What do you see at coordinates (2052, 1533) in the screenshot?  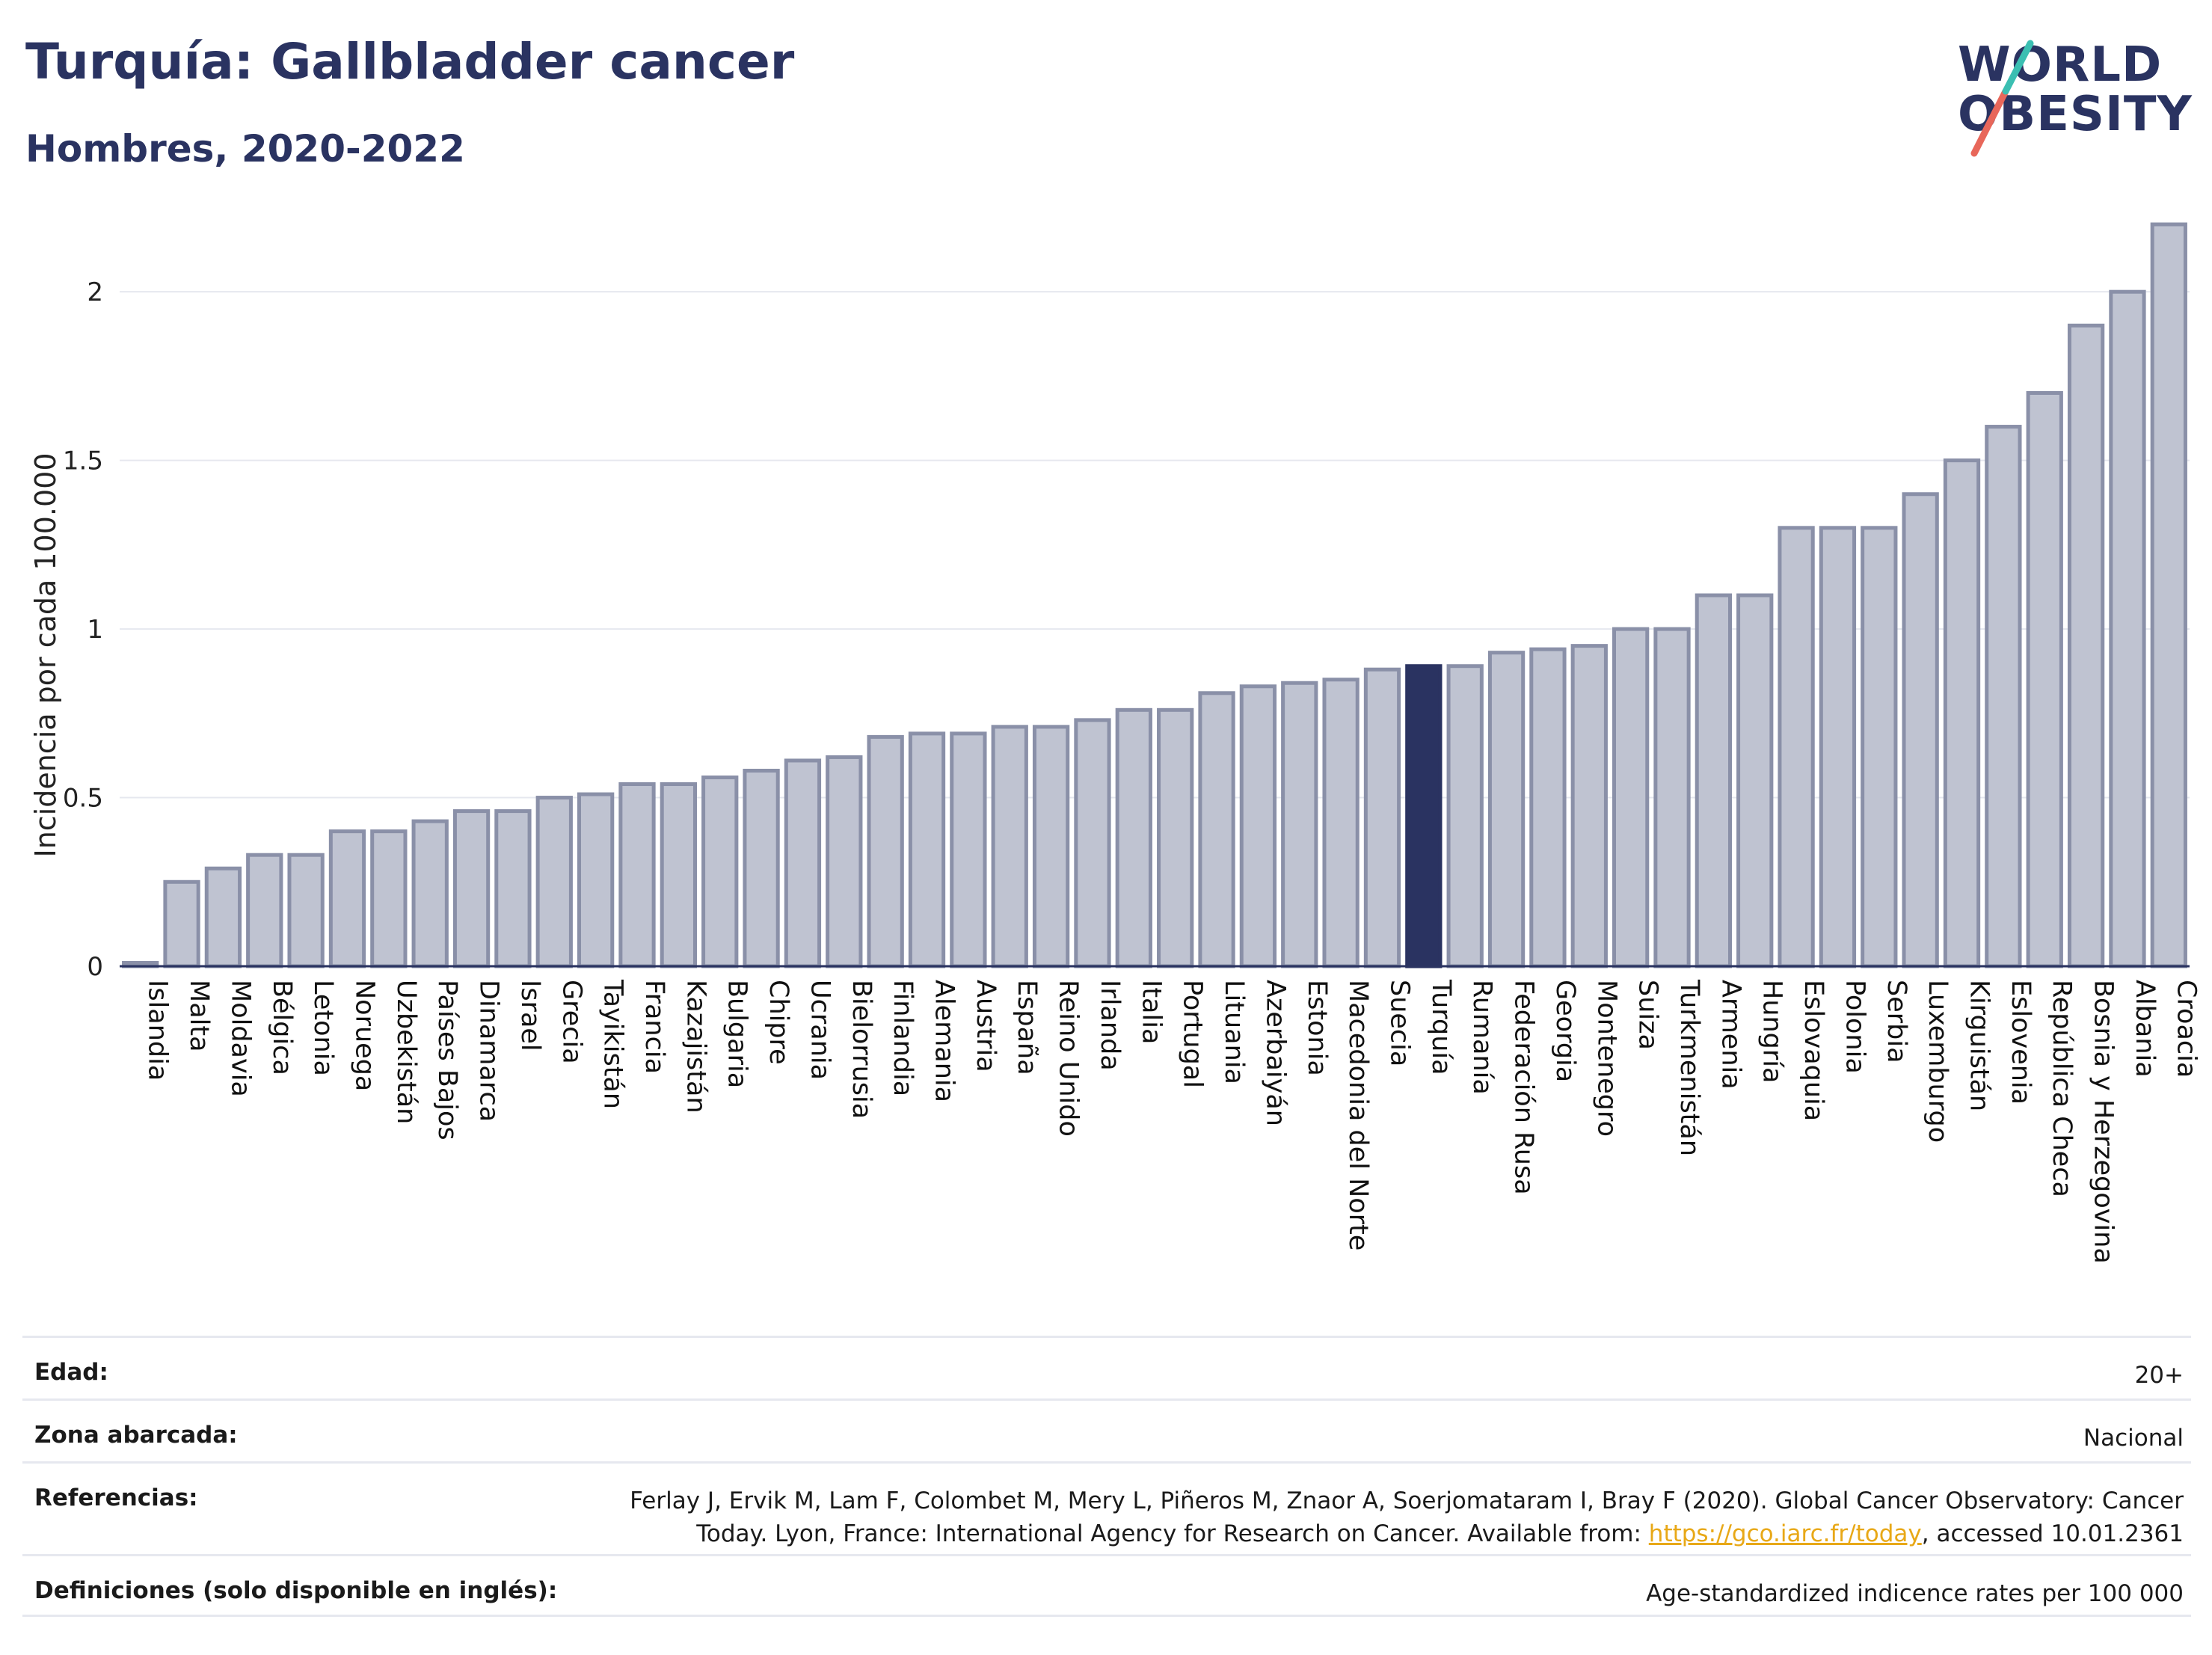 I see `references-line-2-end: , accessed 10.01.2361` at bounding box center [2052, 1533].